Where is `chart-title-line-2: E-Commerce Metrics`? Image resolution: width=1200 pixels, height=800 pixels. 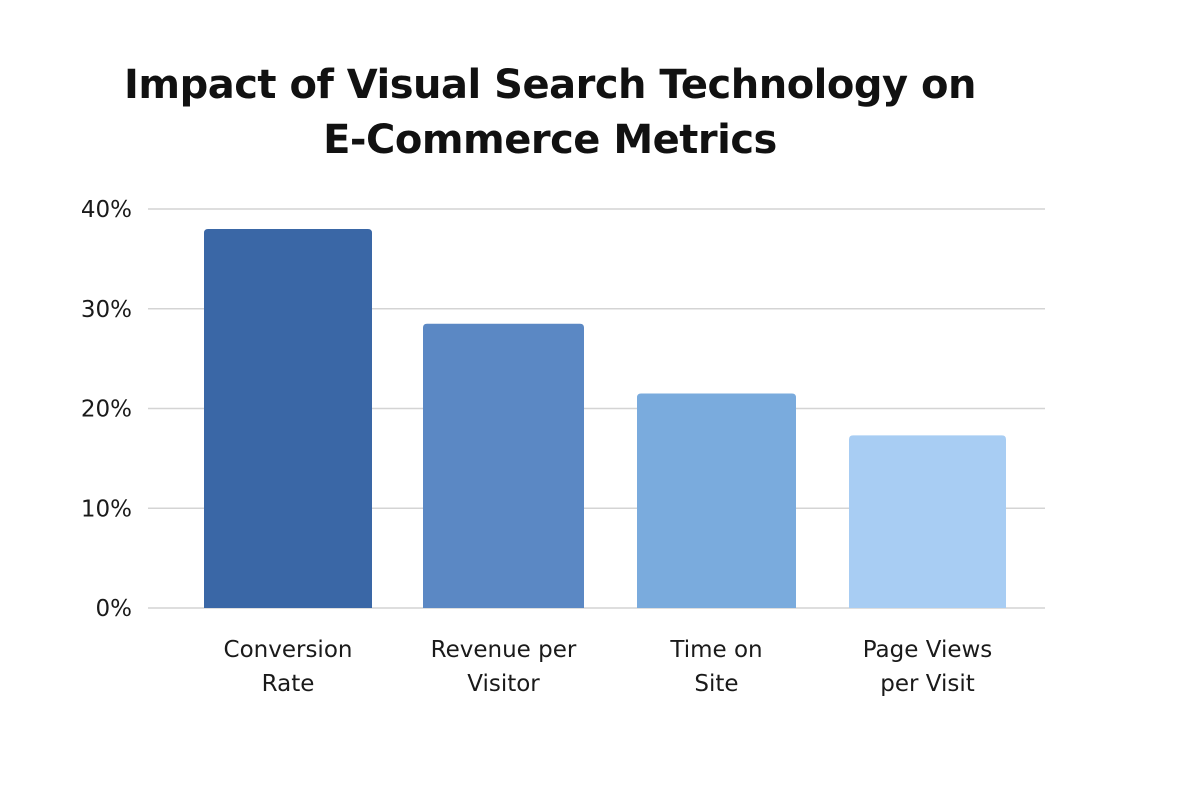 chart-title-line-2: E-Commerce Metrics is located at coordinates (550, 140).